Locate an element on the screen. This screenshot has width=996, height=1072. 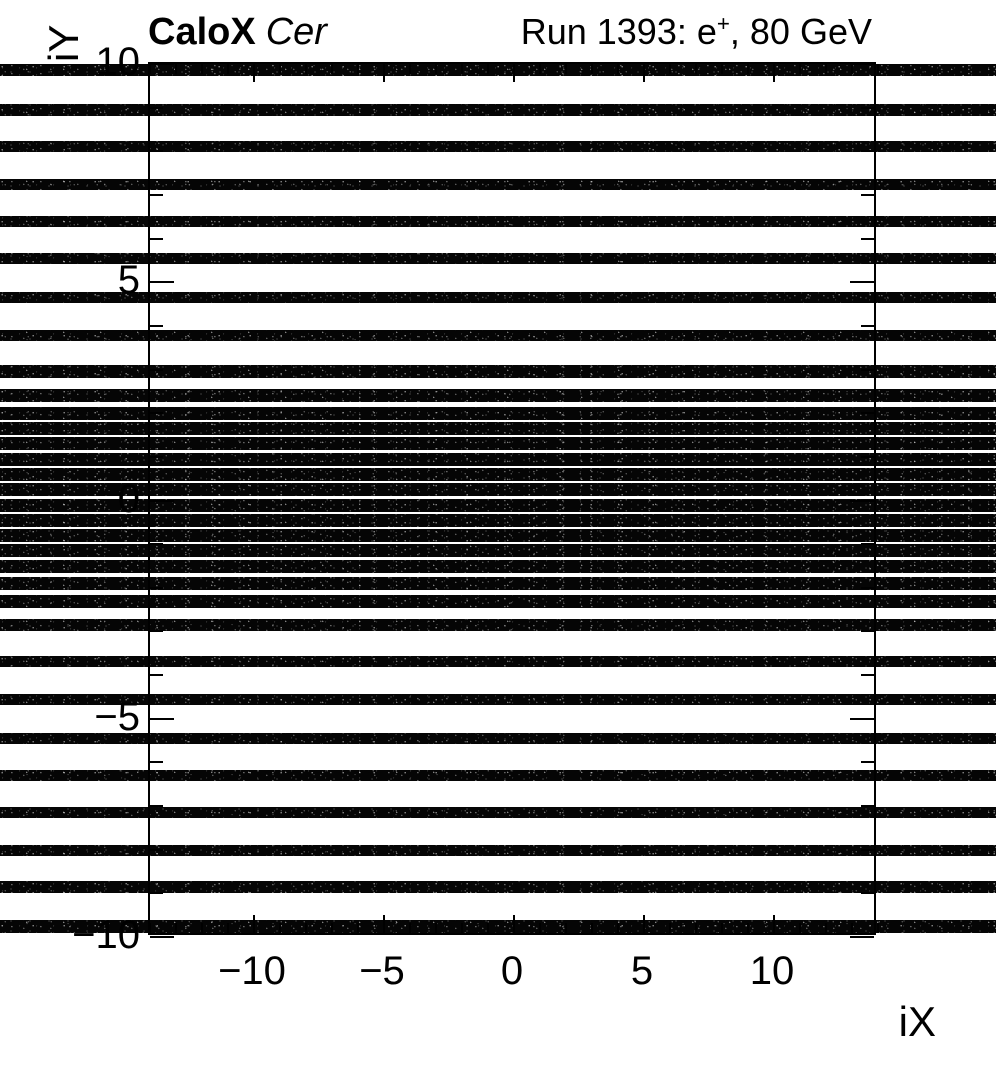
y-axis-tick-label: −5 is located at coordinates (117, 716).